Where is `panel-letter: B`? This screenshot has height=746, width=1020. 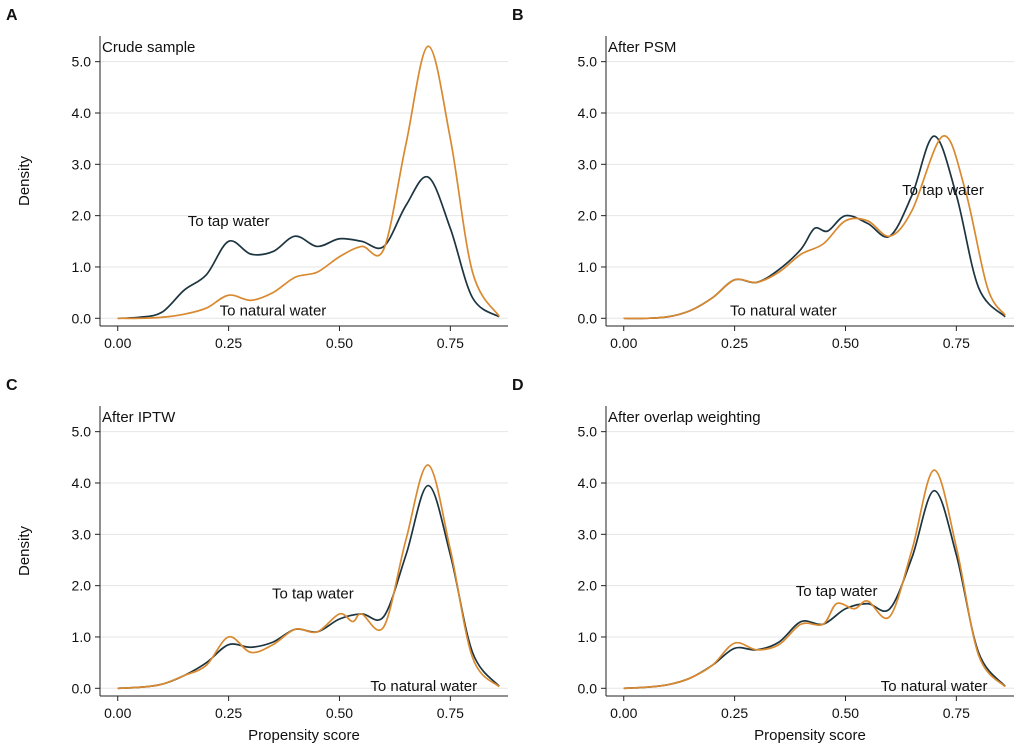 panel-letter: B is located at coordinates (518, 15).